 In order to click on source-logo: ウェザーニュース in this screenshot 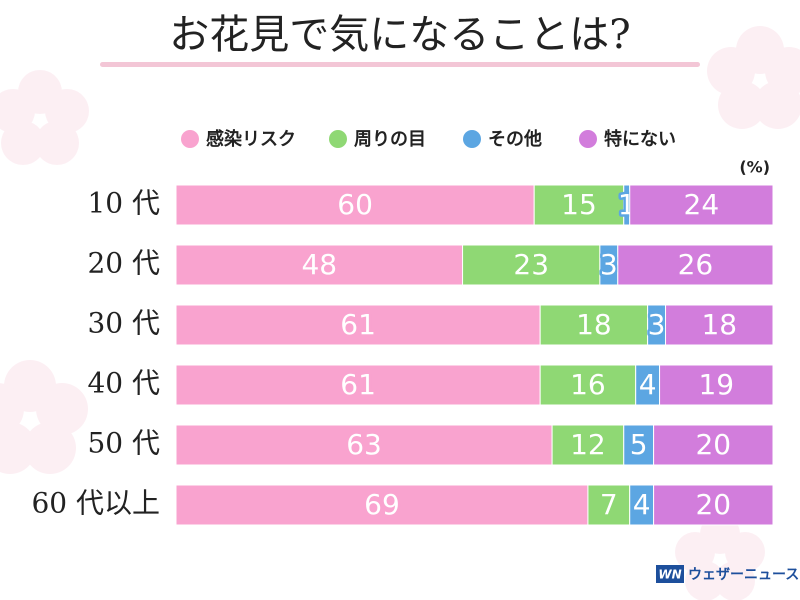, I will do `click(743, 575)`.